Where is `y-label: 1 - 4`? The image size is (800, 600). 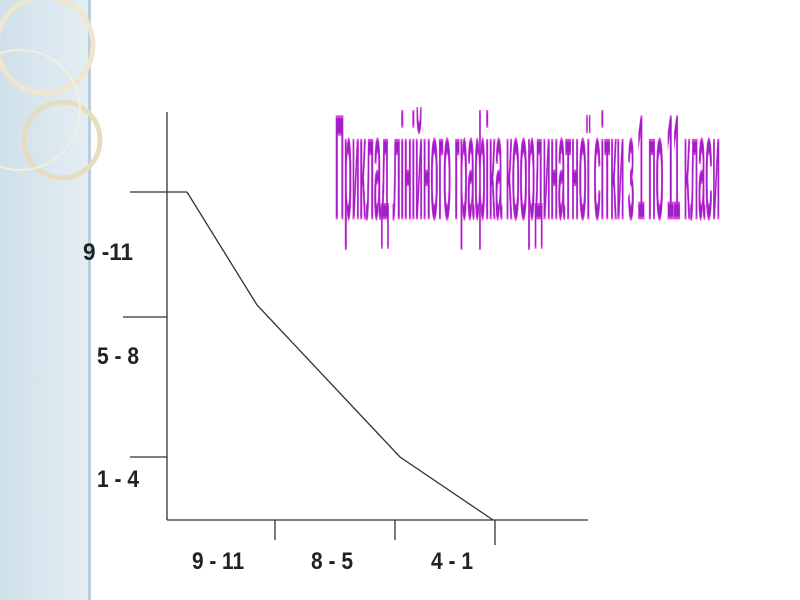 y-label: 1 - 4 is located at coordinates (118, 479).